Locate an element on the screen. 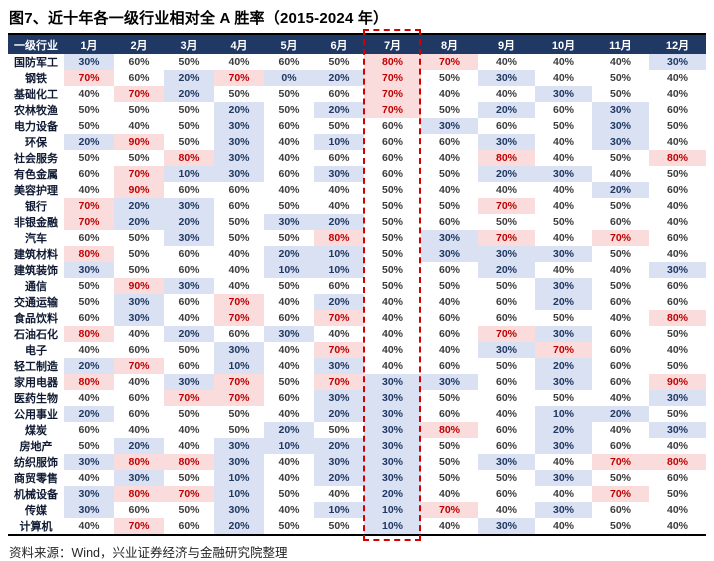  table-row: 建筑材料 80% 50% 60% 40% 20% 10% 50% 30% 30% 30% 50% 40% is located at coordinates (357, 254).